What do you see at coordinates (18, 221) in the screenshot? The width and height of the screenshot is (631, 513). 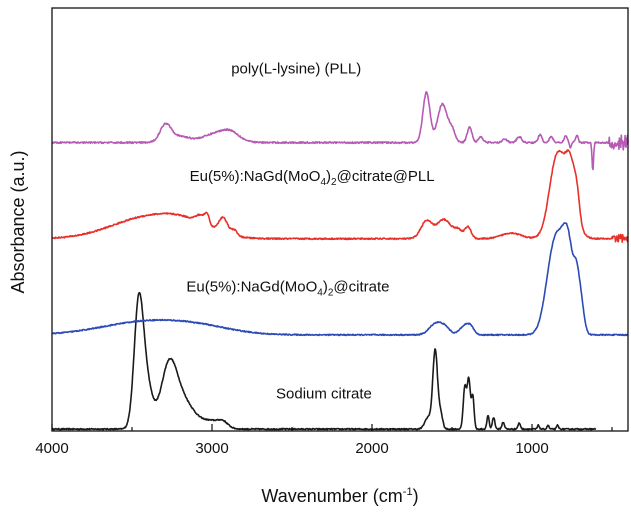 I see `y-axis-title: Absorbance (a.u.)` at bounding box center [18, 221].